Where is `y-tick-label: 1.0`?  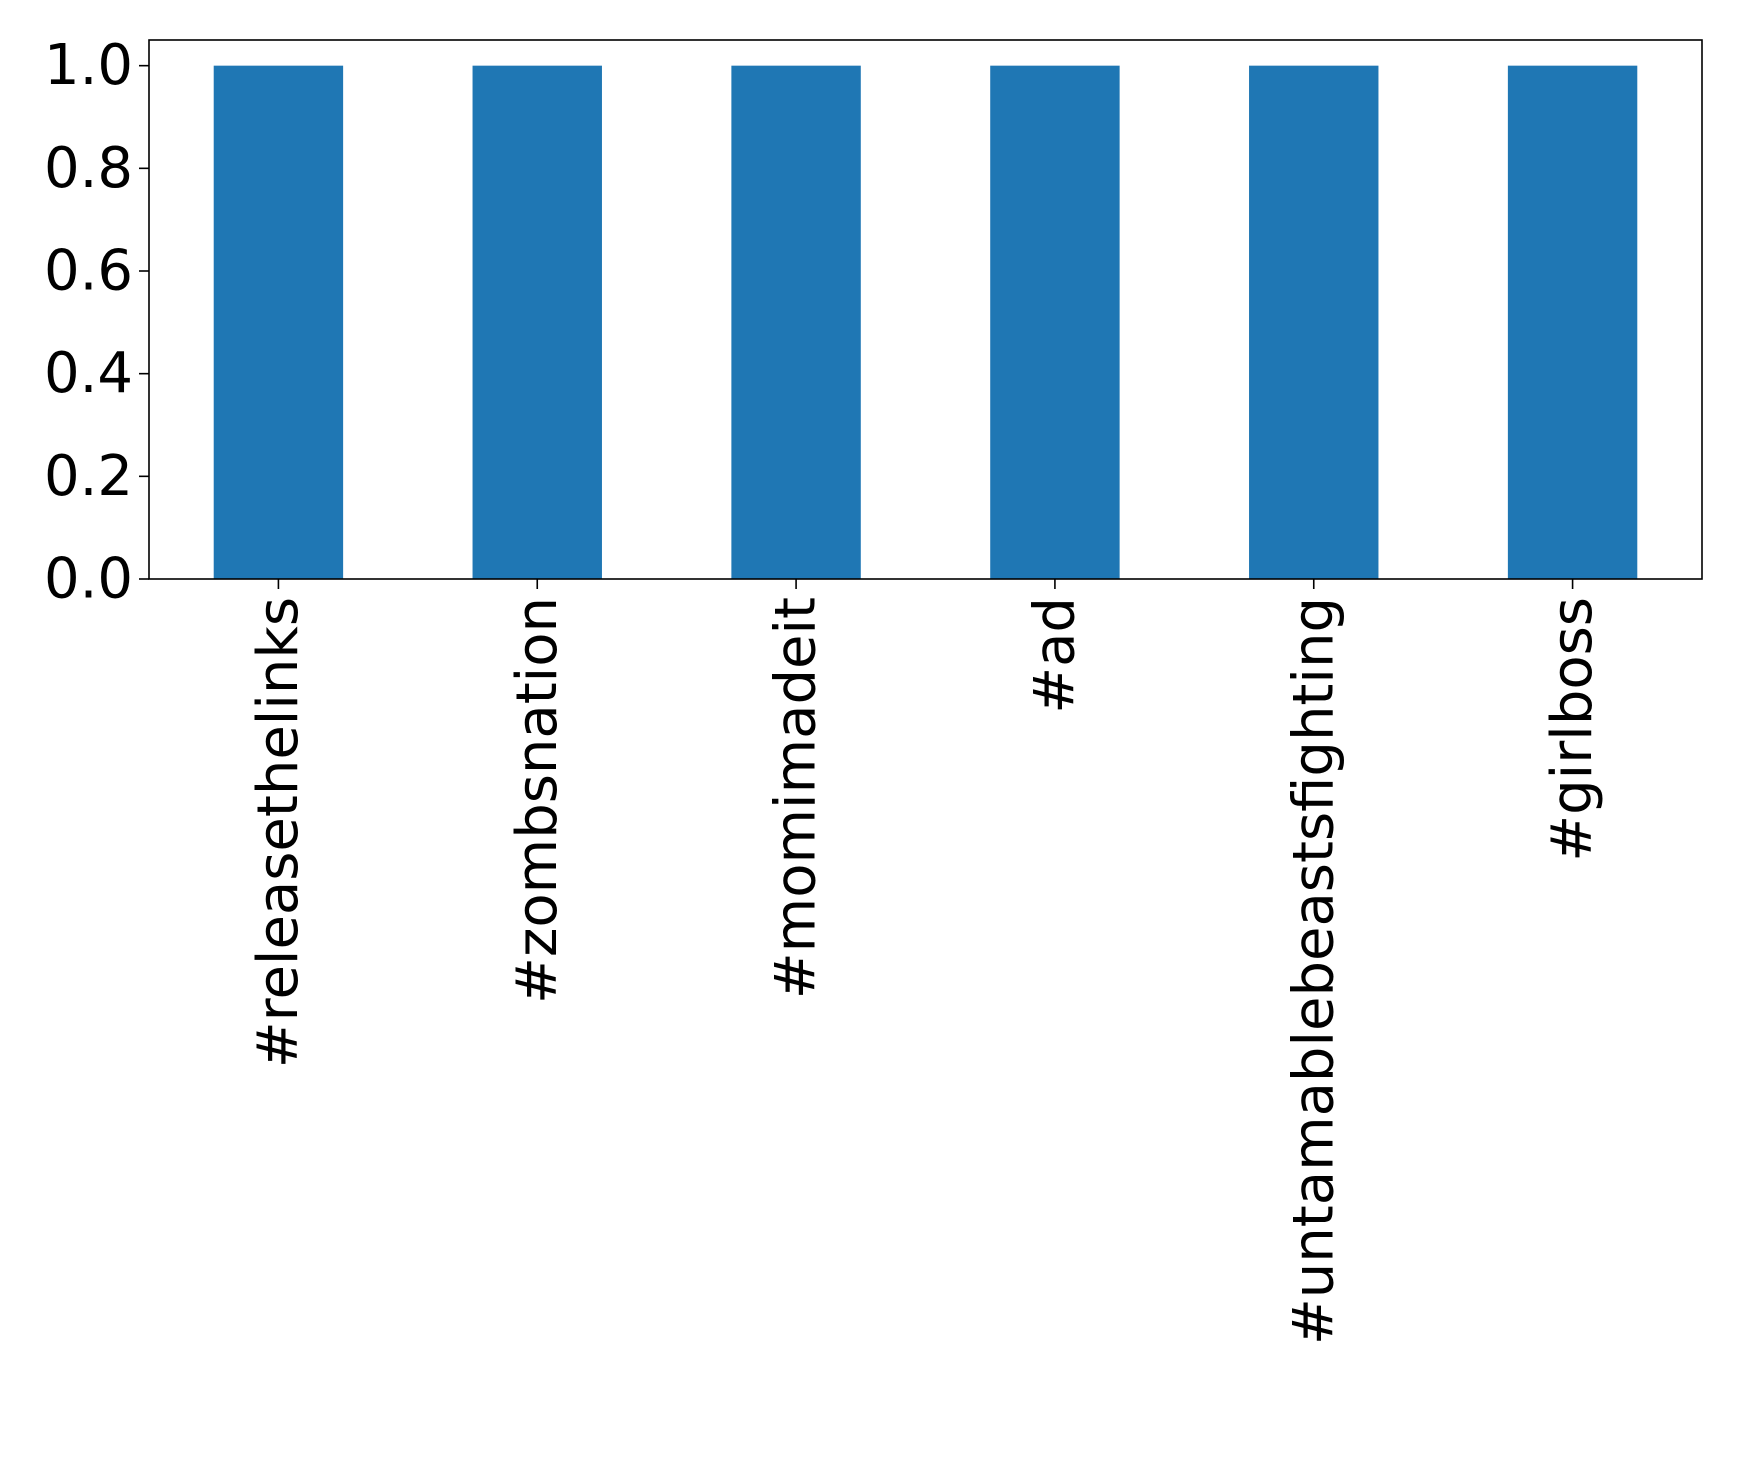
y-tick-label: 1.0 is located at coordinates (88, 65).